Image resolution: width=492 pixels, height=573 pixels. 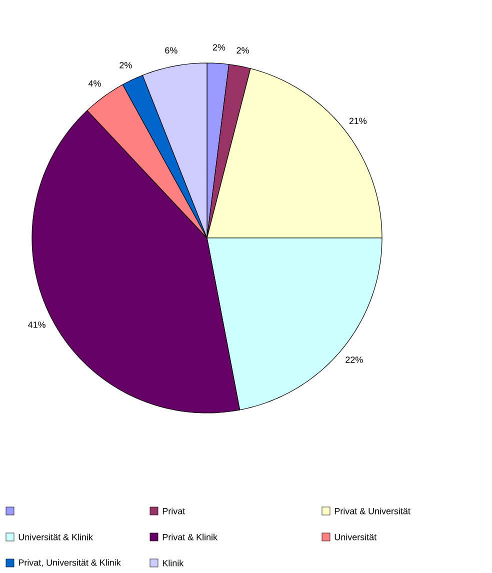 I want to click on legend-label: Privat & Klinik, so click(x=190, y=537).